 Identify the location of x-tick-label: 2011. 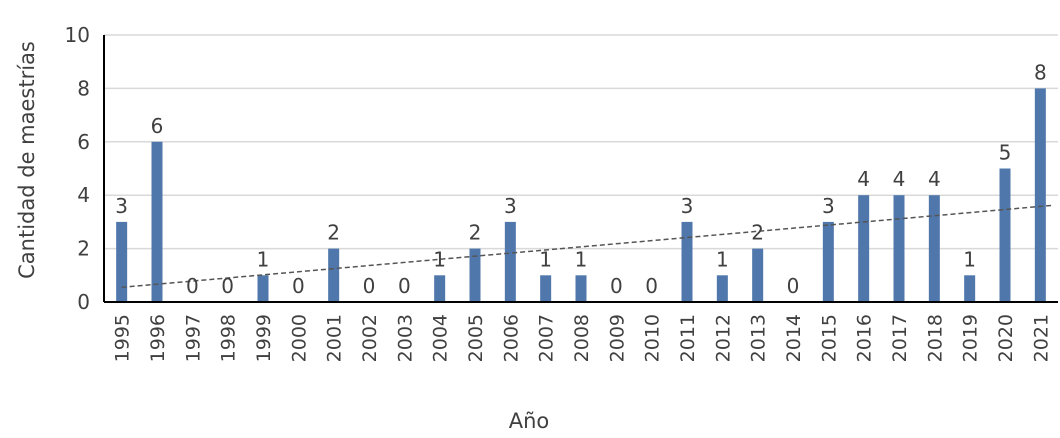
(688, 338).